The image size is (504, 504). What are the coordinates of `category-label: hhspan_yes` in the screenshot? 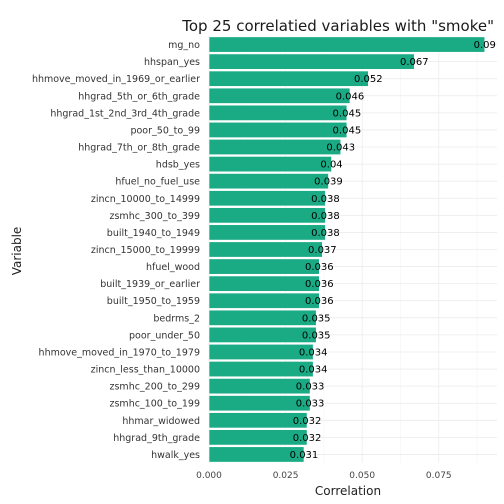 It's located at (172, 62).